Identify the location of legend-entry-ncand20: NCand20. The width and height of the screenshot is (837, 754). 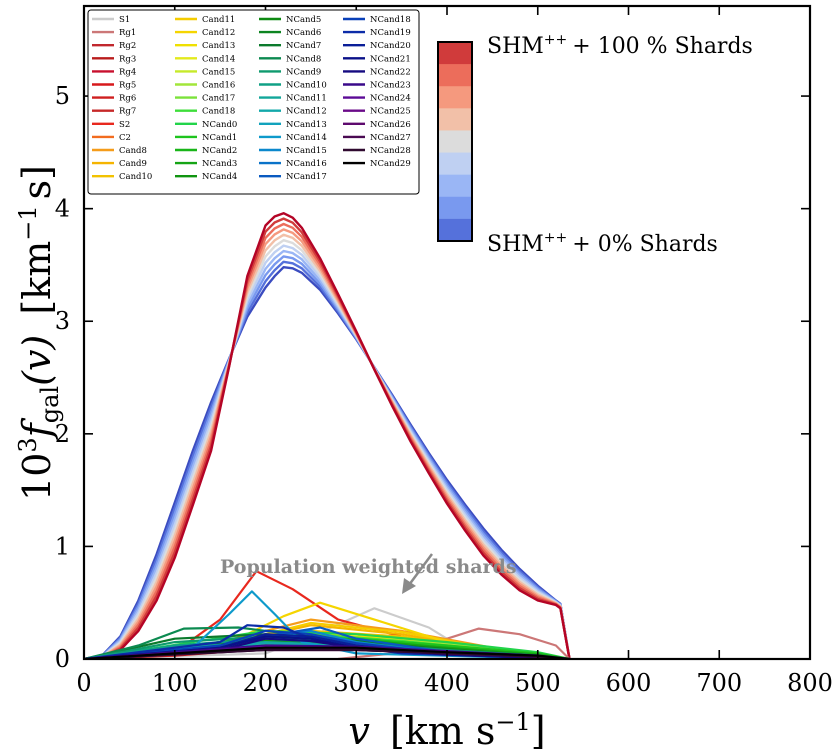
(390, 46).